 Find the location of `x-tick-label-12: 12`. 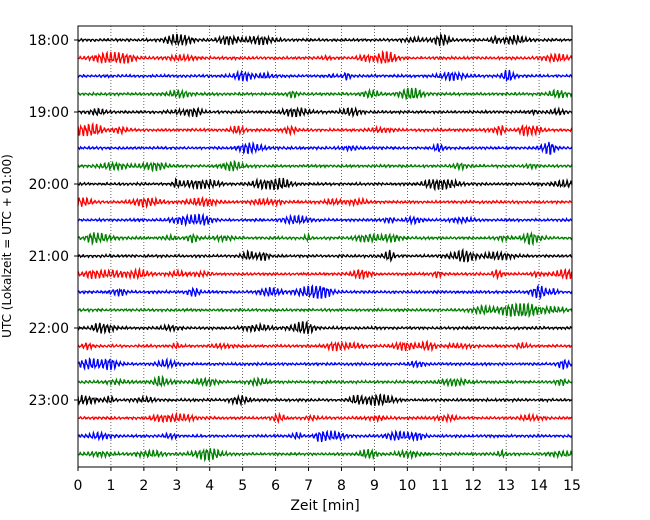

x-tick-label-12: 12 is located at coordinates (473, 486).